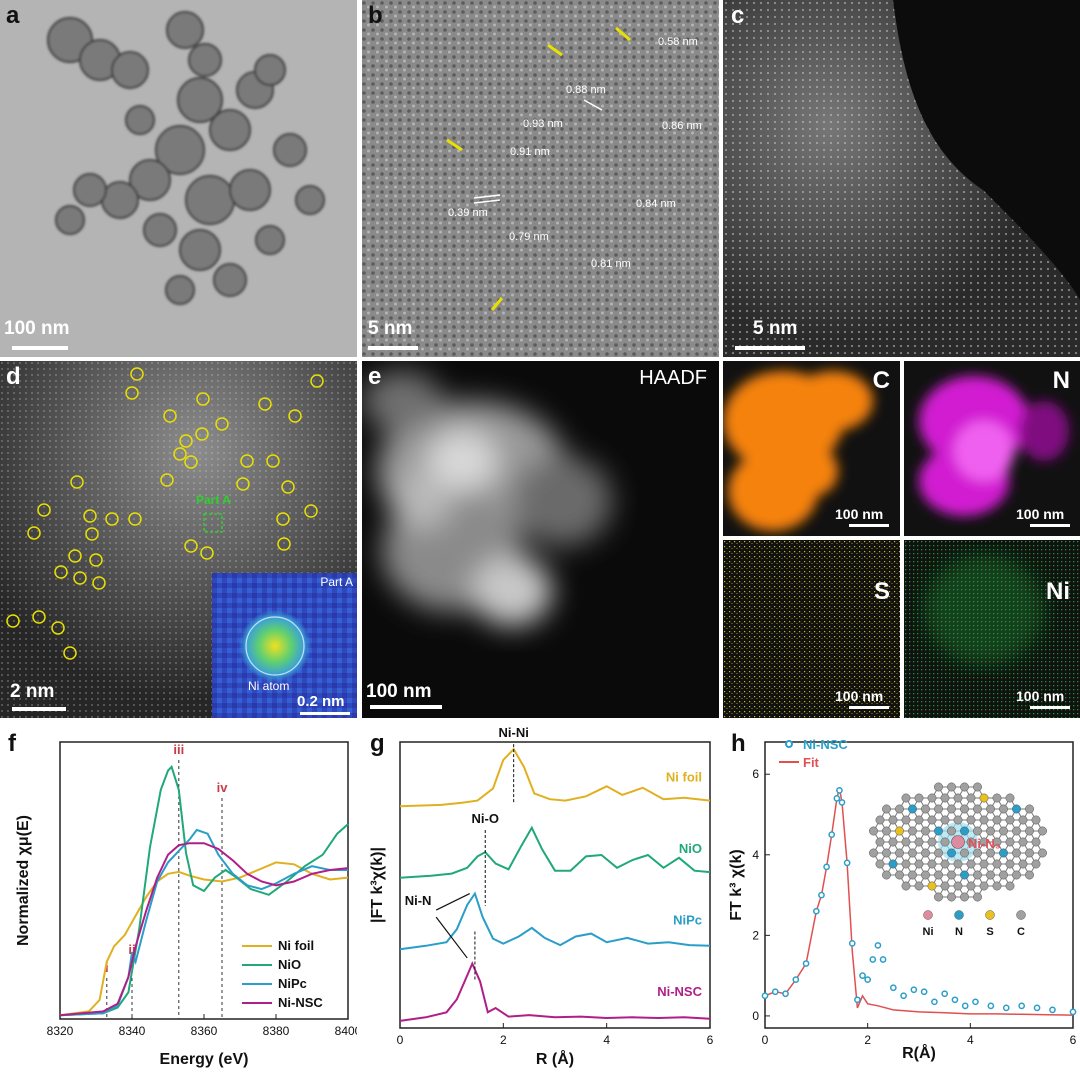  I want to click on x-tick-label-0: 0, so click(765, 1040).